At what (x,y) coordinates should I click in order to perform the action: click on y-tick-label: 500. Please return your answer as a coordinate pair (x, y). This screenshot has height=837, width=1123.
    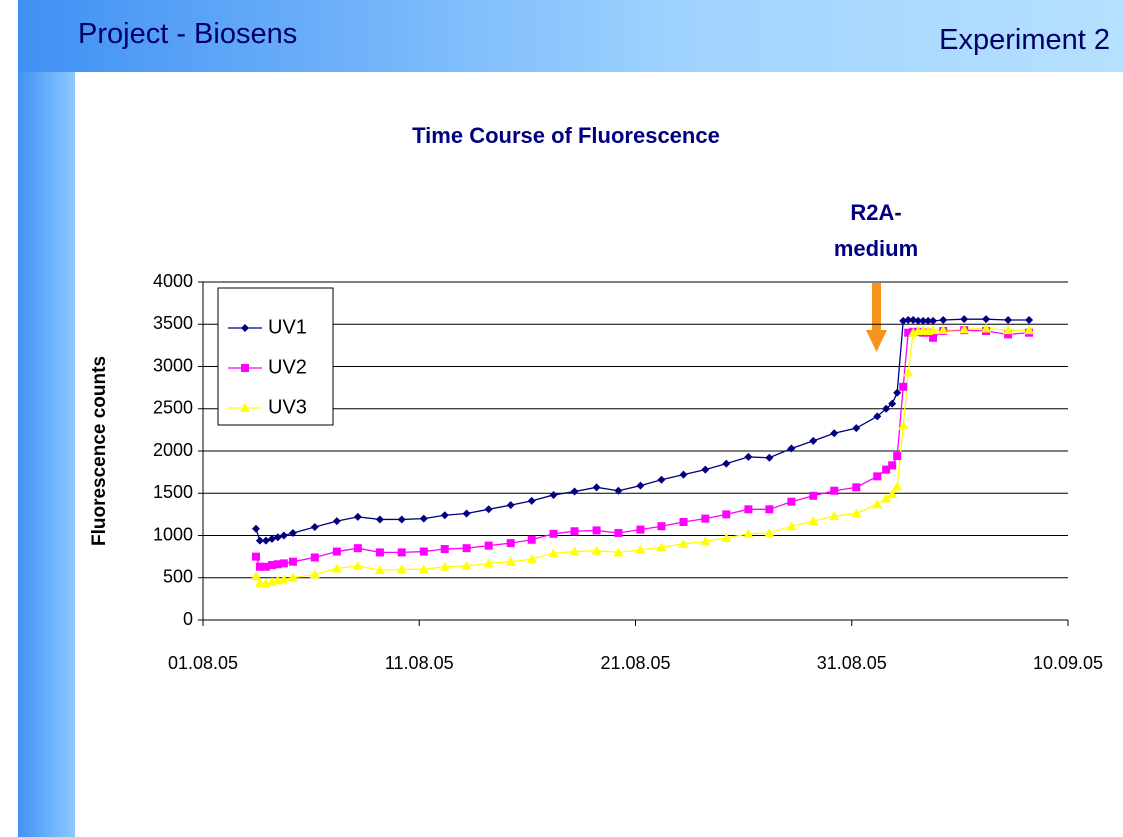
    Looking at the image, I should click on (178, 577).